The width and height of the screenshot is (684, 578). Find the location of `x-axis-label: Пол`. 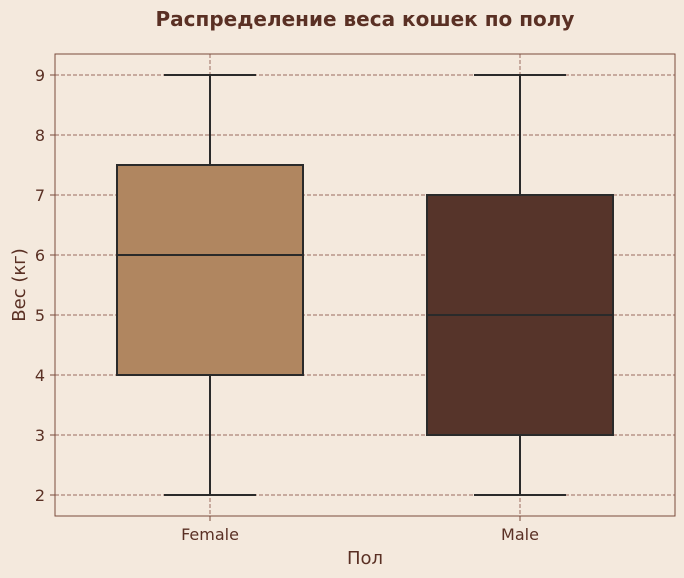

x-axis-label: Пол is located at coordinates (365, 558).